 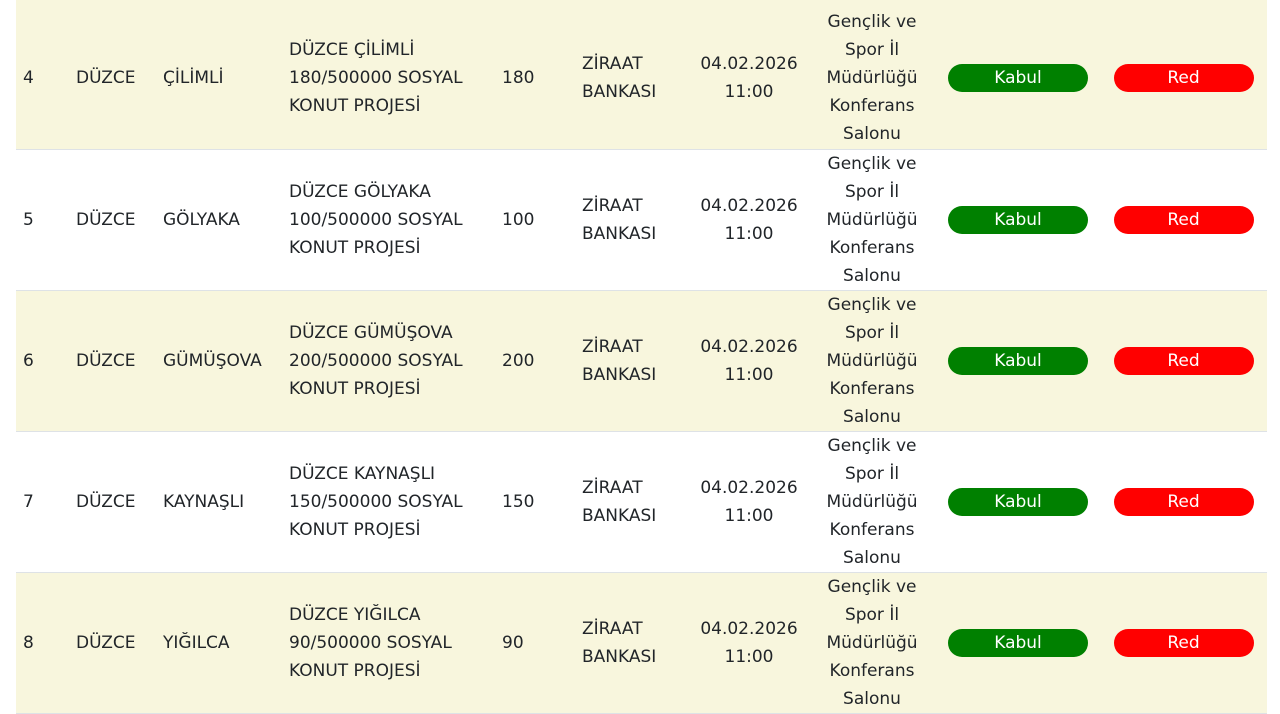 What do you see at coordinates (872, 698) in the screenshot?
I see `location-line: Salonu` at bounding box center [872, 698].